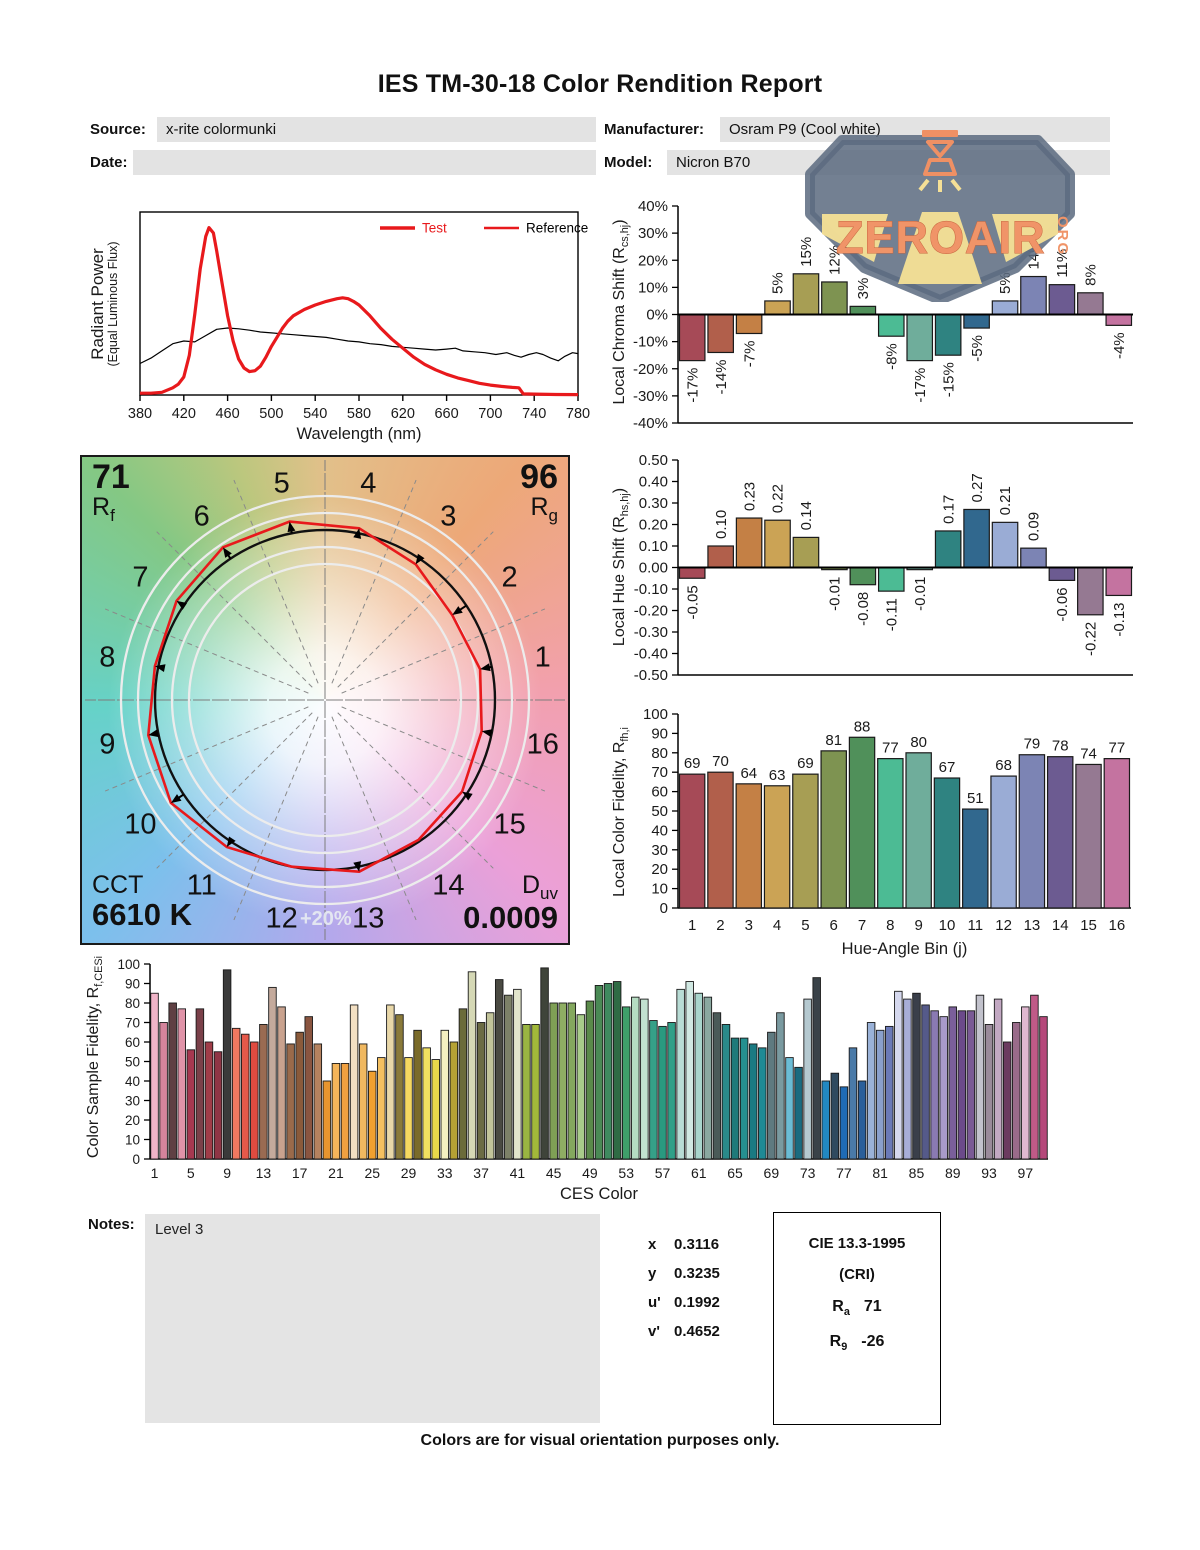  Describe the element at coordinates (749, 925) in the screenshot. I see `text: 3` at that location.